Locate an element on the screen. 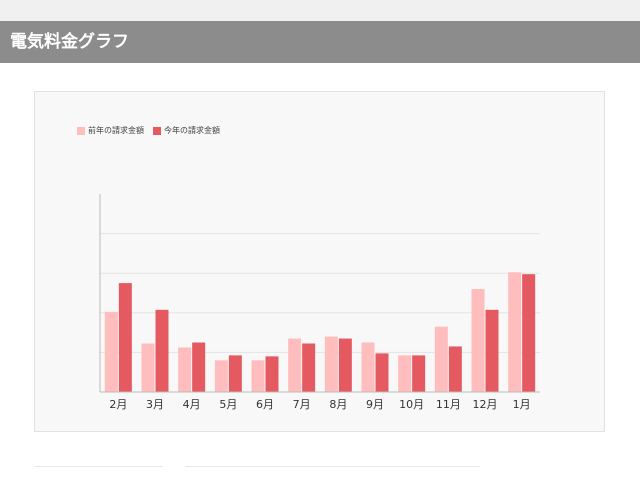 This screenshot has width=640, height=477. x-tick-label: 8月 is located at coordinates (338, 404).